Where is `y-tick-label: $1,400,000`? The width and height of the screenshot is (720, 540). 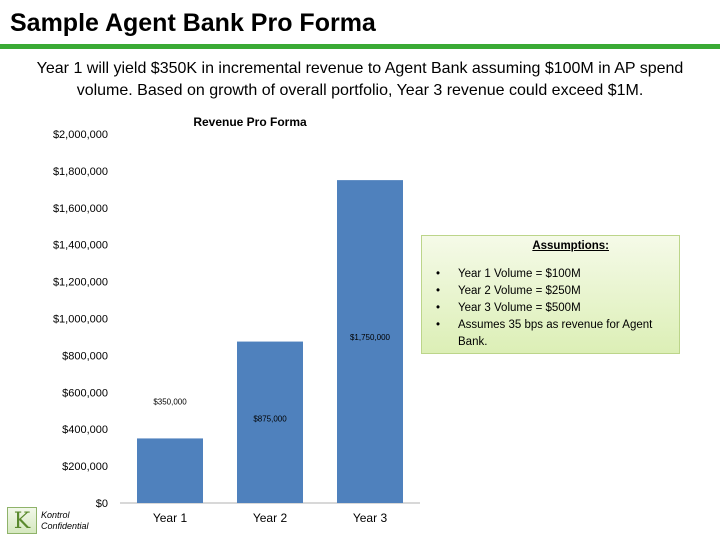 y-tick-label: $1,400,000 is located at coordinates (80, 246).